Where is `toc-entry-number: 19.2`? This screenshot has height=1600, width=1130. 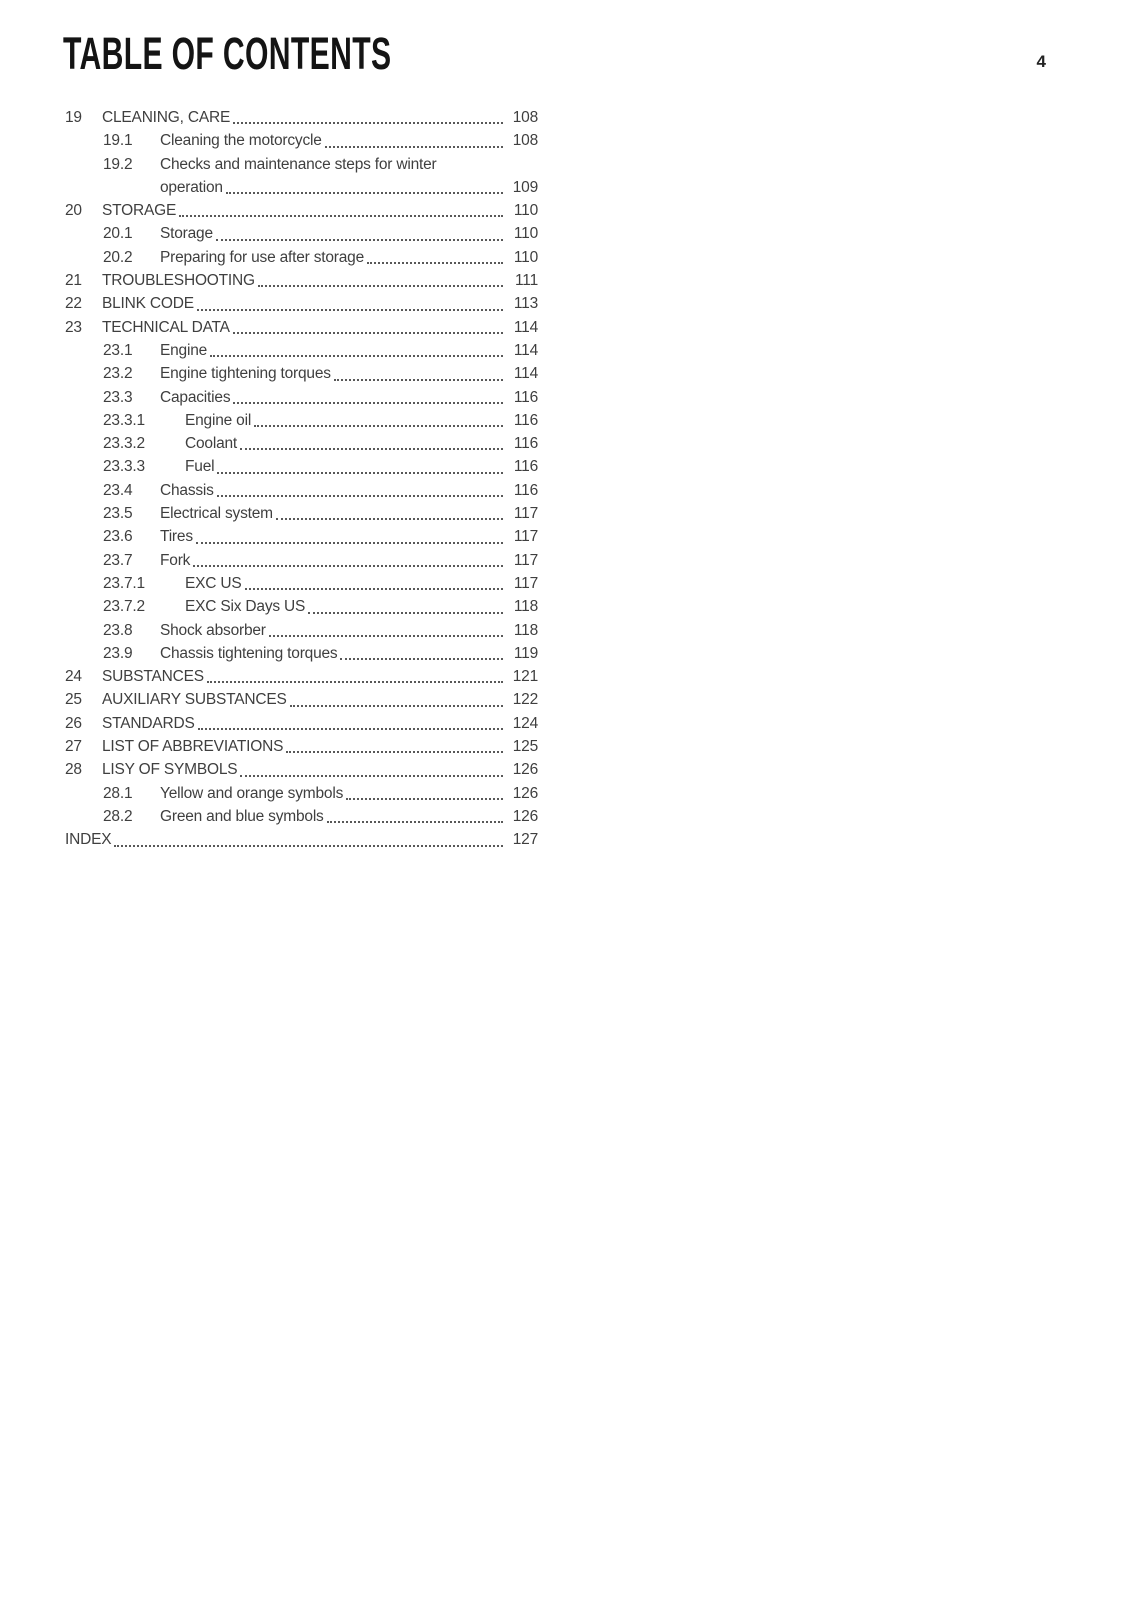
toc-entry-number: 19.2 is located at coordinates (118, 164).